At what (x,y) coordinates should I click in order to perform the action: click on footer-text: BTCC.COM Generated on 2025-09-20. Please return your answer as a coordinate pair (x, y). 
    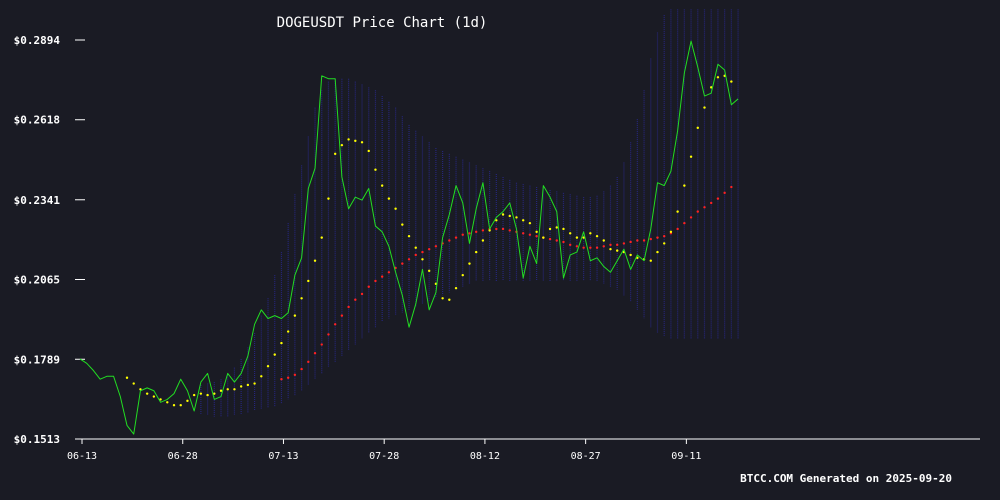
    Looking at the image, I should click on (846, 478).